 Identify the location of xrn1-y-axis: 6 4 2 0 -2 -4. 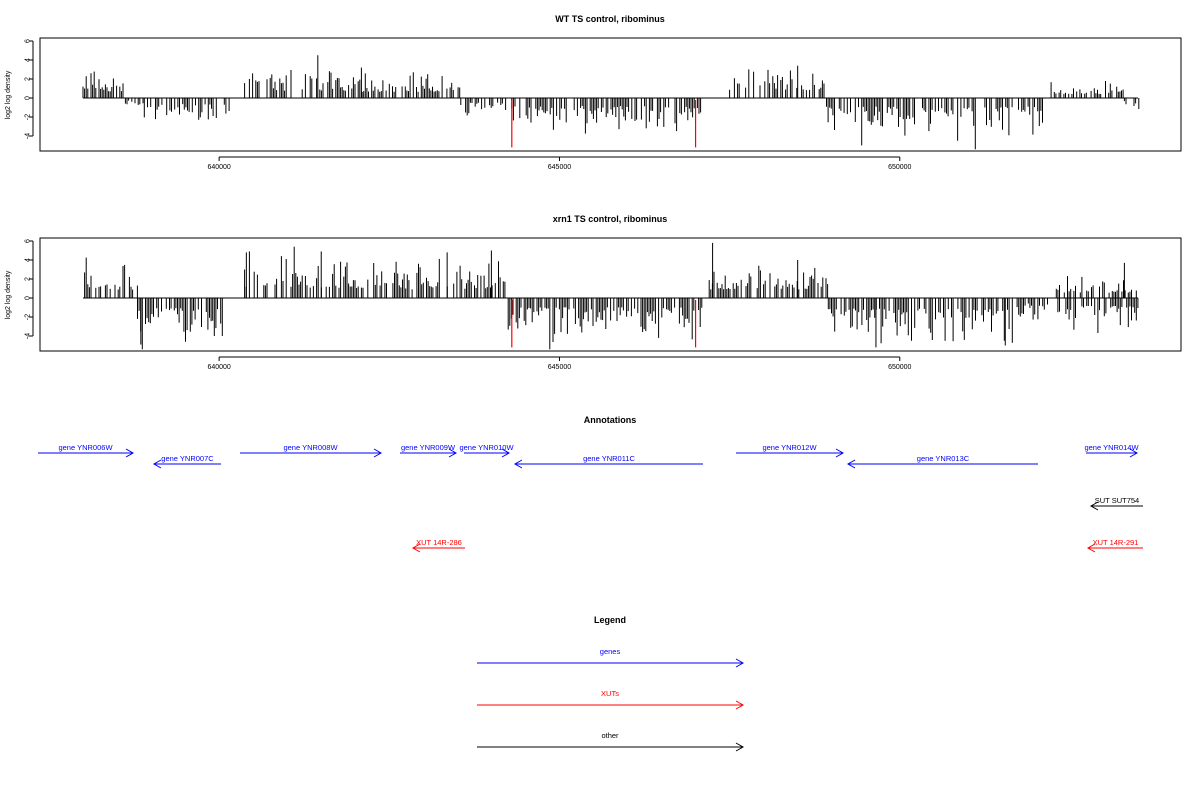
(29, 289).